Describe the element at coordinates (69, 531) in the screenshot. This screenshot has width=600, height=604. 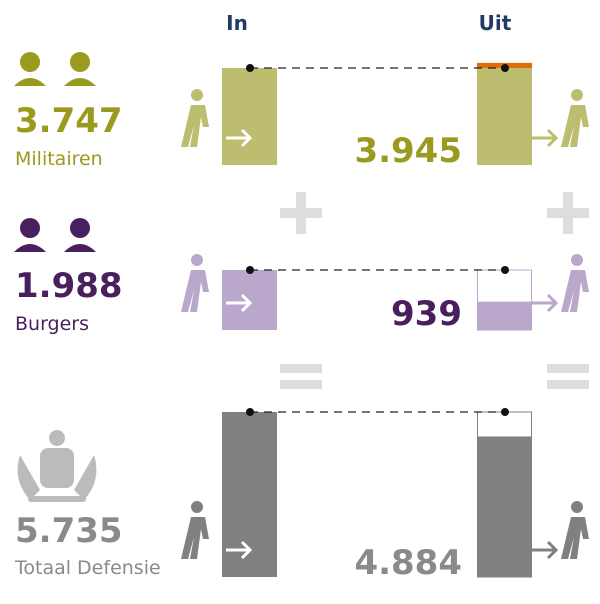
I see `series-in-value: 5.735` at that location.